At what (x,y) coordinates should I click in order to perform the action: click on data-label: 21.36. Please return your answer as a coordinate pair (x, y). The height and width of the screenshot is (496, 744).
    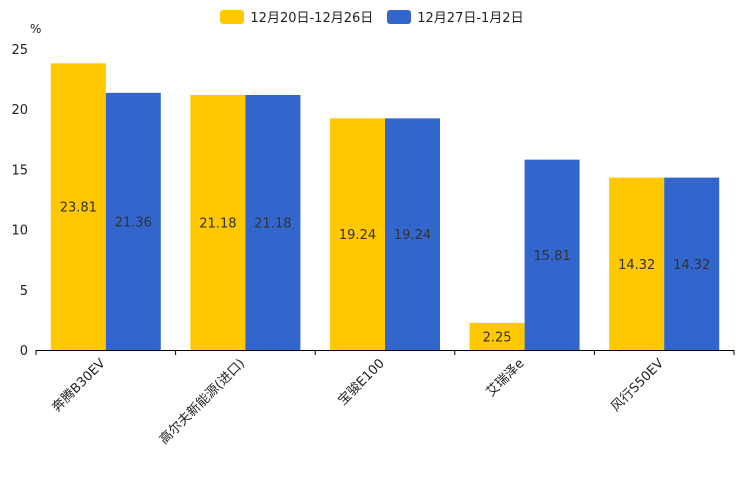
    Looking at the image, I should click on (133, 222).